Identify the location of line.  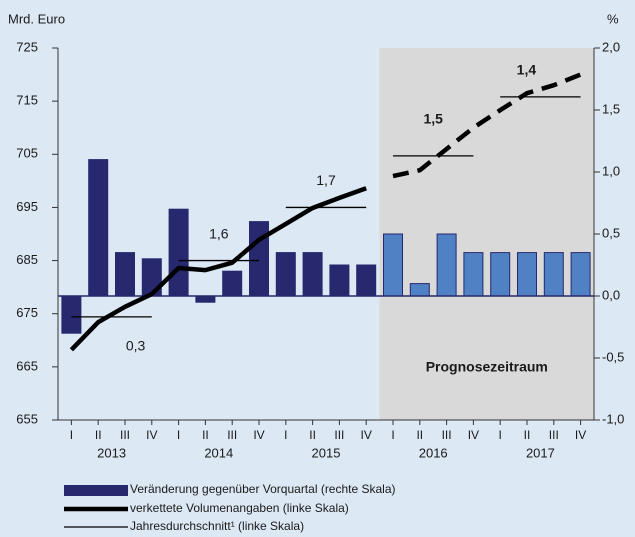
(218, 269).